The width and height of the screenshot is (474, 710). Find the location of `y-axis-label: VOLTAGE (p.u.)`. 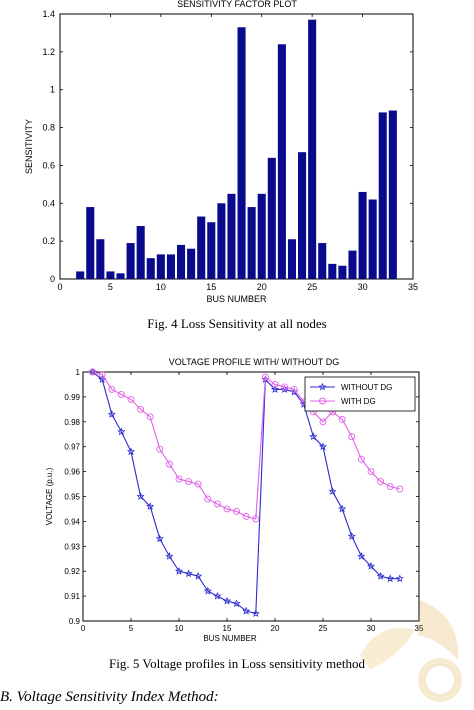

y-axis-label: VOLTAGE (p.u.) is located at coordinates (49, 496).